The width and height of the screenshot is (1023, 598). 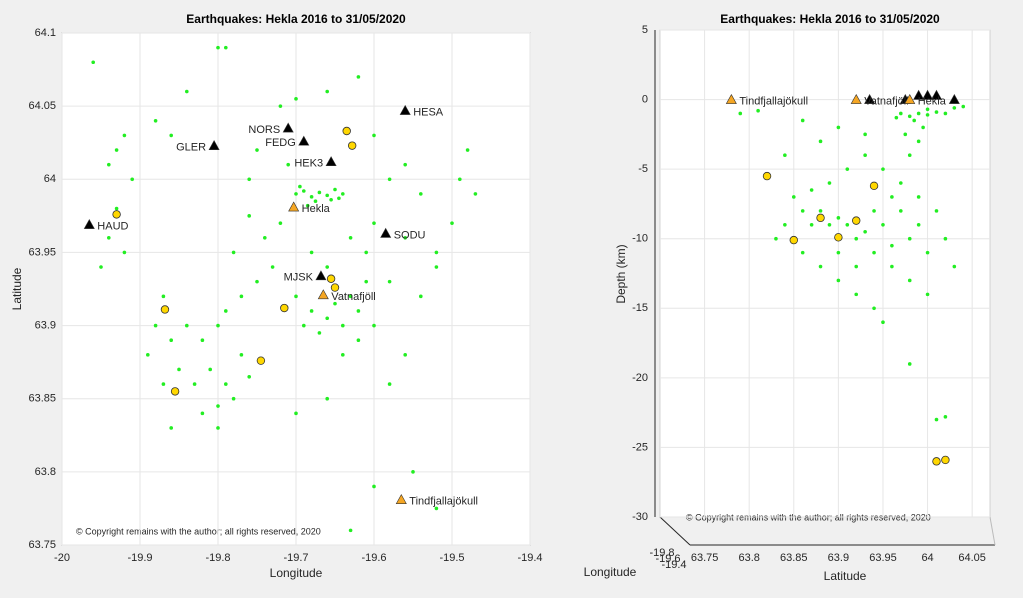 I want to click on z-tick-label: -19.4, so click(x=673, y=565).